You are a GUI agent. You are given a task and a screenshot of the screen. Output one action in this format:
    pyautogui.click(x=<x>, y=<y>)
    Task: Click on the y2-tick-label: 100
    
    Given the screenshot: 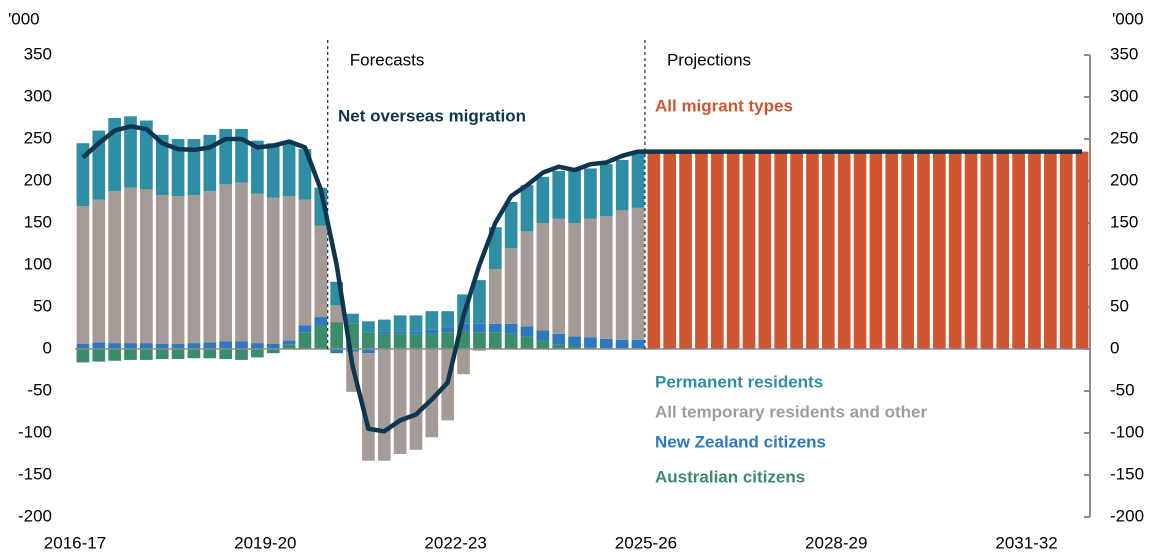 What is the action you would take?
    pyautogui.click(x=1124, y=263)
    